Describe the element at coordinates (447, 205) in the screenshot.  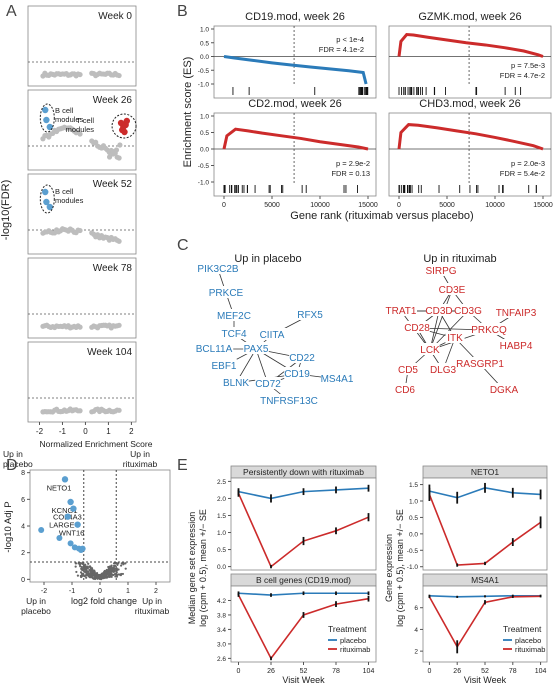
I see `x-tick-label: 5000` at that location.